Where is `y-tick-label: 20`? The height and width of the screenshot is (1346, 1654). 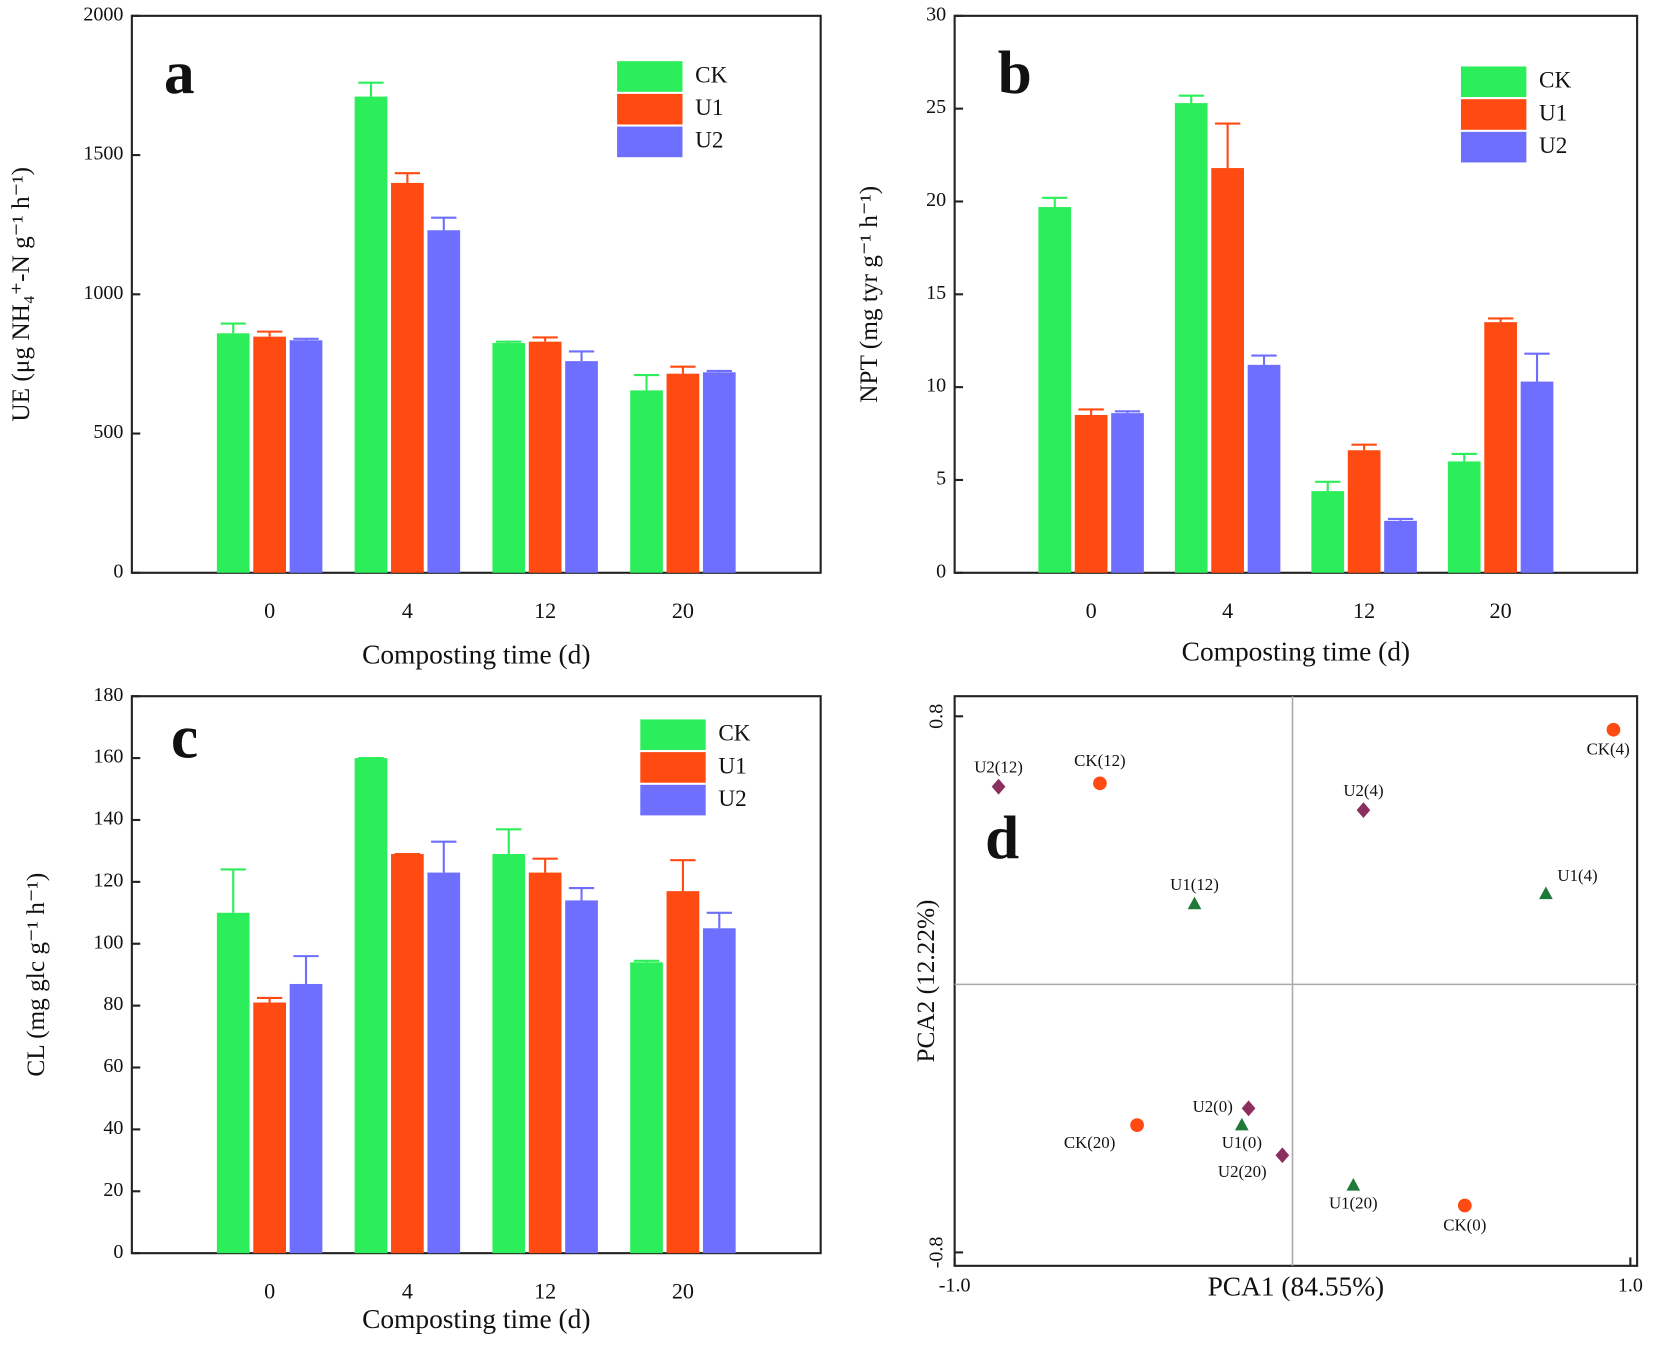 y-tick-label: 20 is located at coordinates (113, 1190).